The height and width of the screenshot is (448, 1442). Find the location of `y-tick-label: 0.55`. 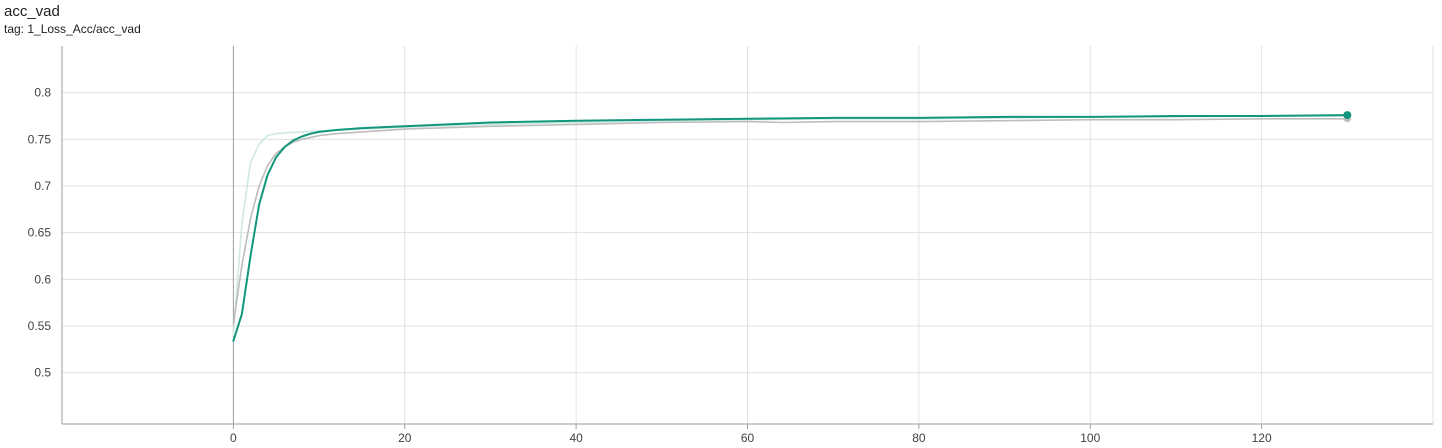

y-tick-label: 0.55 is located at coordinates (40, 326).